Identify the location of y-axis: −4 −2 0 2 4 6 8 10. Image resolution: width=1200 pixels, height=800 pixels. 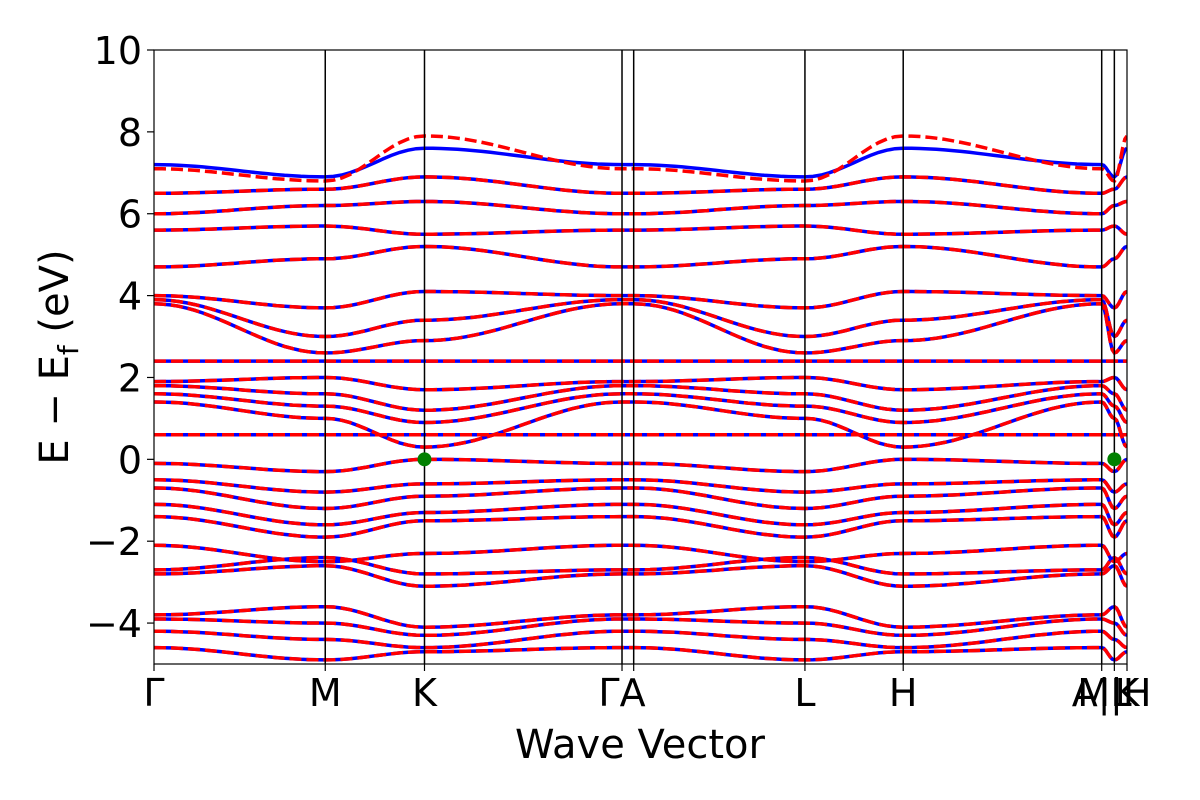
(120, 337).